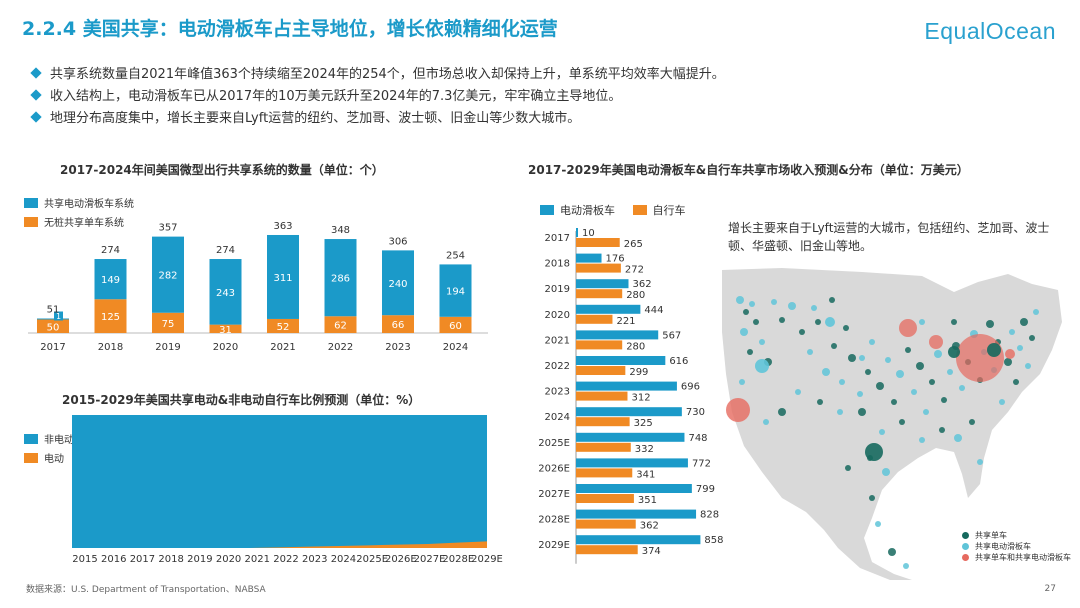 Image resolution: width=1080 pixels, height=608 pixels. What do you see at coordinates (487, 559) in the screenshot?
I see `x-tick-label: 2029E` at bounding box center [487, 559].